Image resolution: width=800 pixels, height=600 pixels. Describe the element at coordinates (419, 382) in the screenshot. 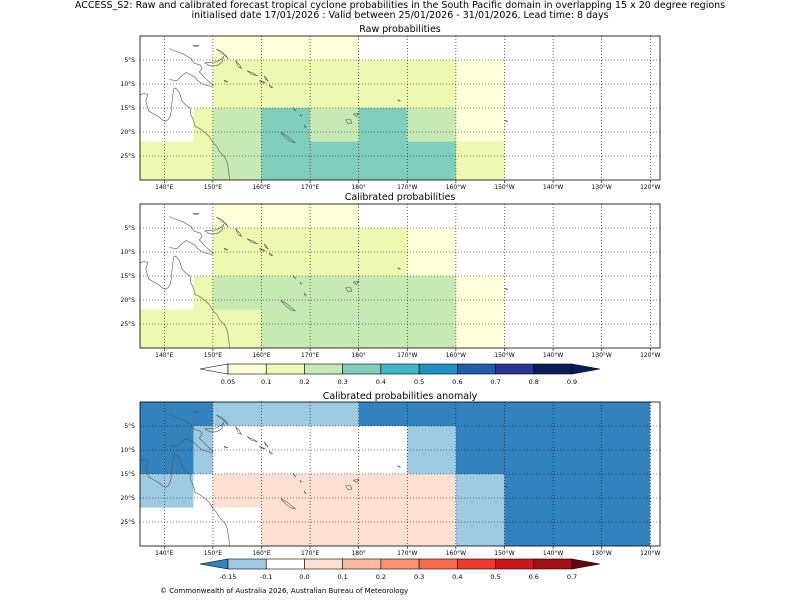

I see `prob-colorbar-tick-5: 0.5` at that location.